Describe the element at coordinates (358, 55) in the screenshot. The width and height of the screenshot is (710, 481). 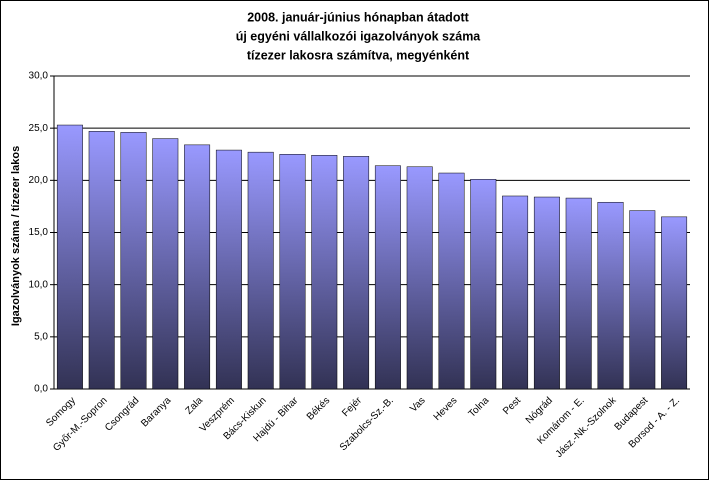
I see `chart-title: tízezer lakosra számítva, megyénként` at that location.